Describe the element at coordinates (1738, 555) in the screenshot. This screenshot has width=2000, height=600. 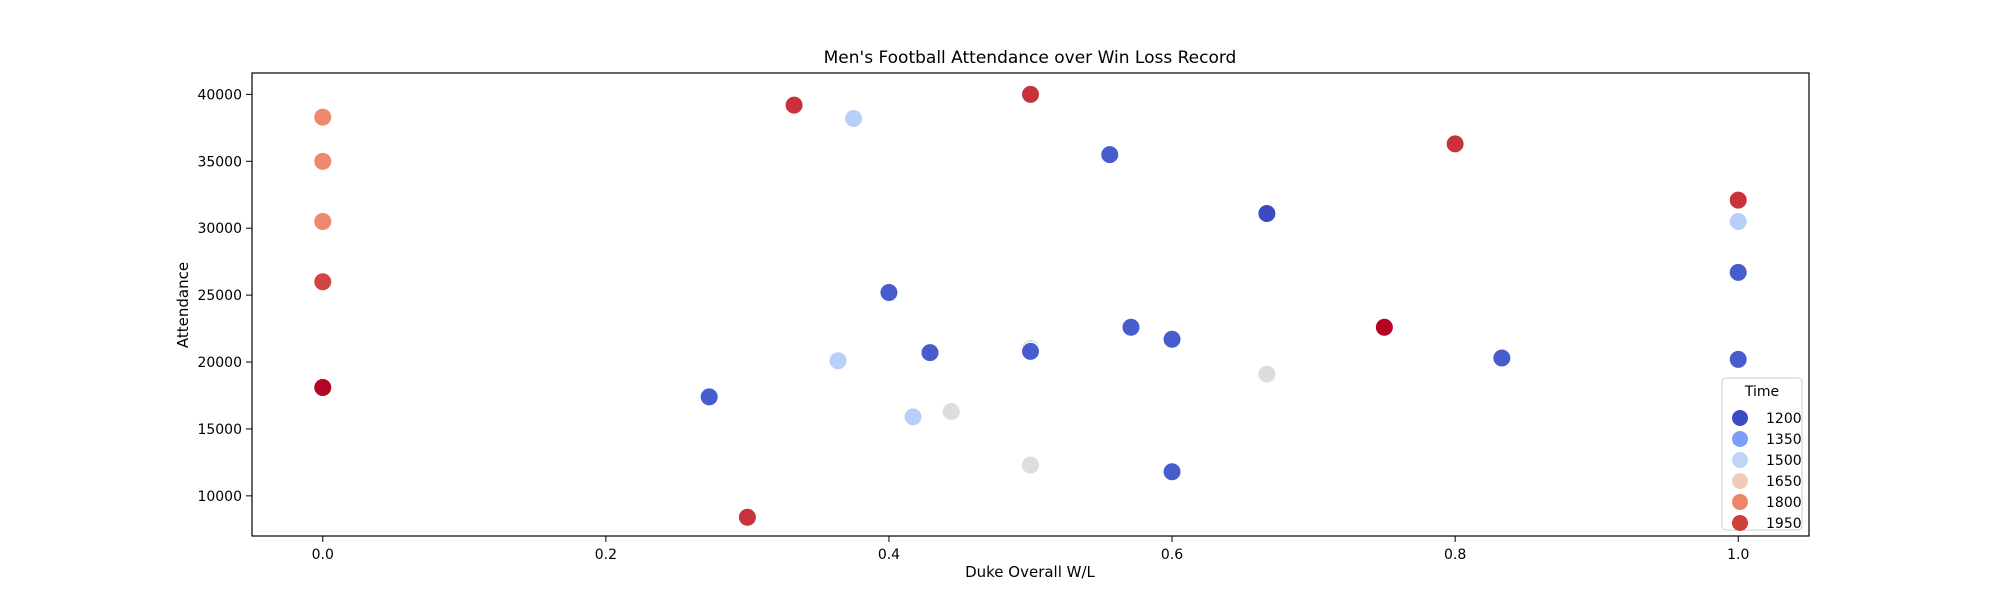
I see `x-tick-label: 1.0` at that location.